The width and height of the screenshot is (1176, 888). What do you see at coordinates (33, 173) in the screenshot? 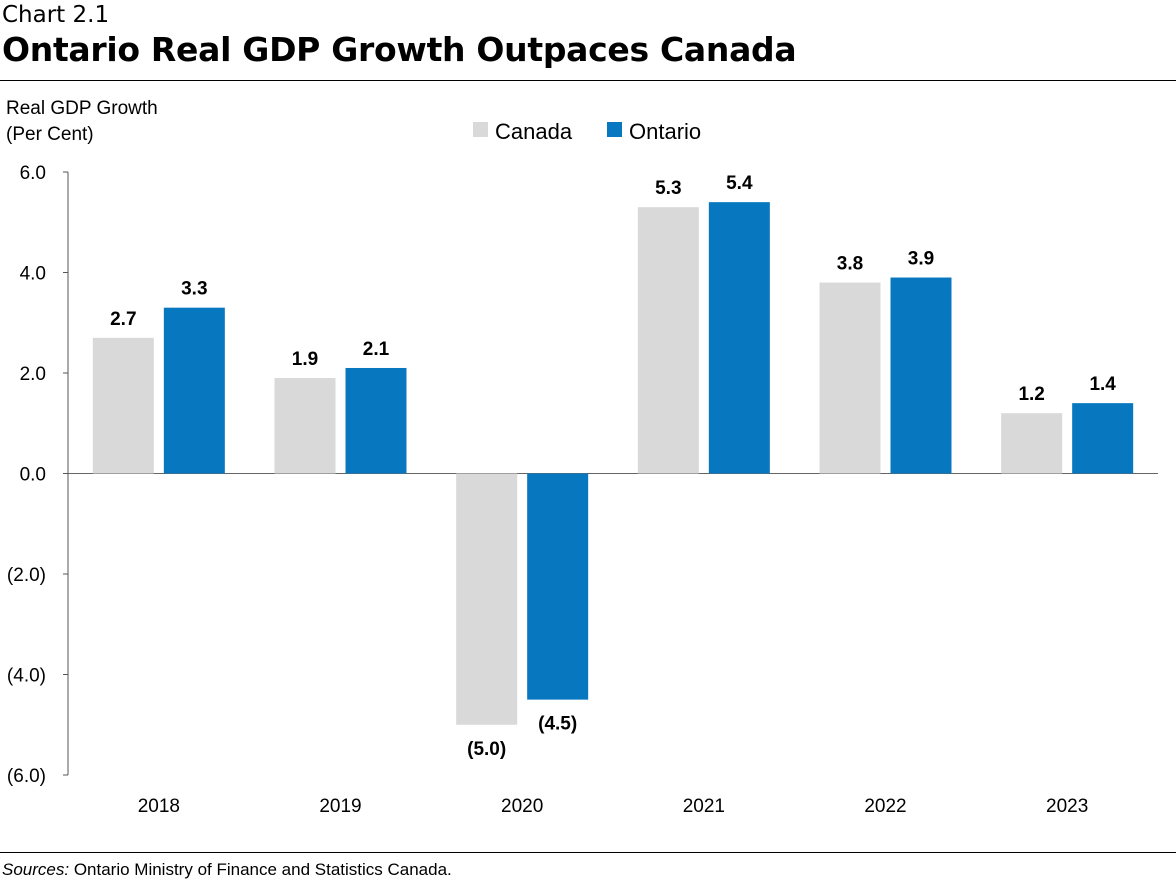
I see `y-tick-label: 6.0` at bounding box center [33, 173].